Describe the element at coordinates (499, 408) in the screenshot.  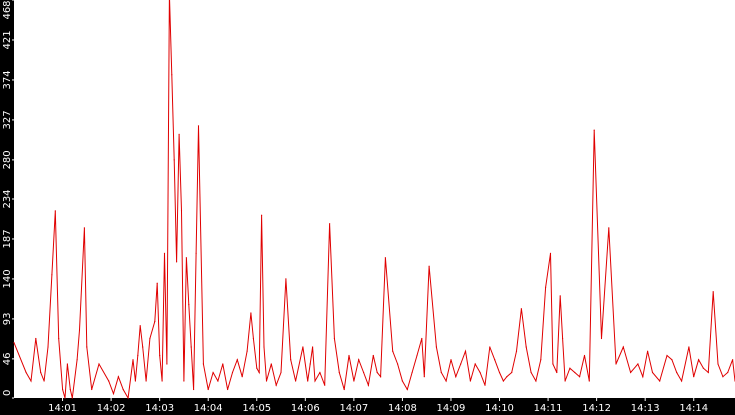
I see `x-tick-label: 14:10` at that location.